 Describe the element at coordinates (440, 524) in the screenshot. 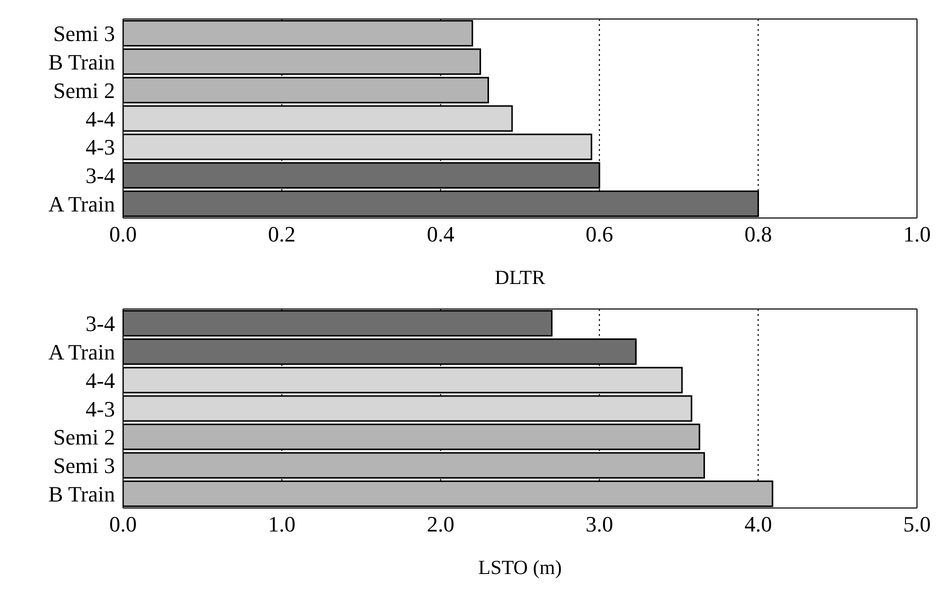

I see `x-tick-label: 2.0` at that location.